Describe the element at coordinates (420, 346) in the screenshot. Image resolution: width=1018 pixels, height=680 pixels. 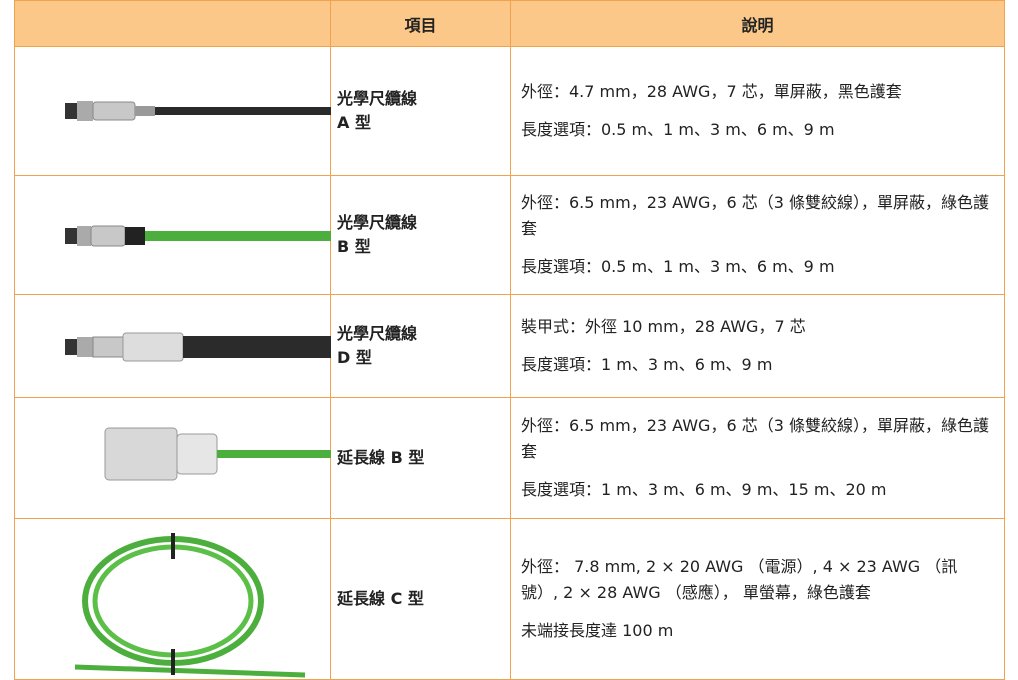
I see `item-cell: 光學尺纜線 D 型` at that location.